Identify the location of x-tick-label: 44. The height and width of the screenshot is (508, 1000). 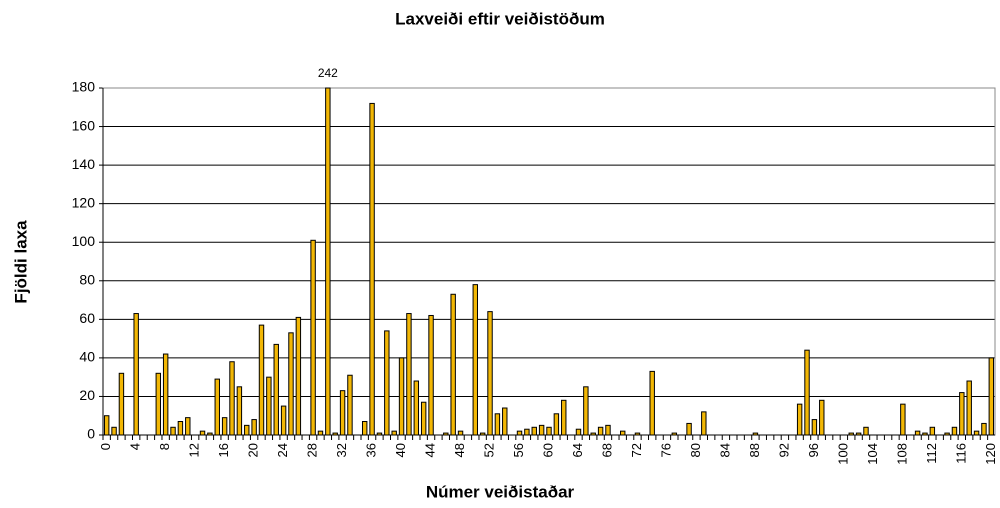
(429, 450).